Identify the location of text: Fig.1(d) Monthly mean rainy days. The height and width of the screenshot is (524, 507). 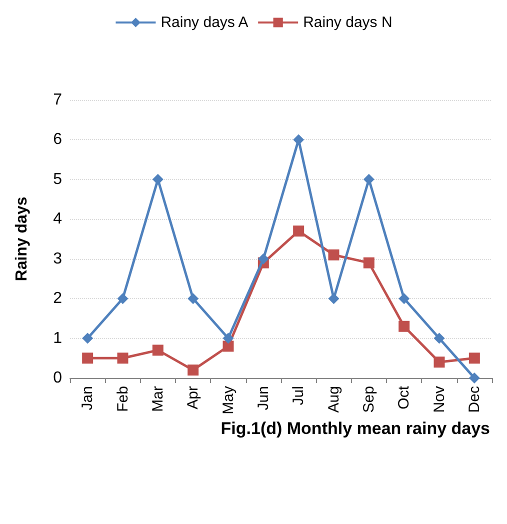
(355, 428).